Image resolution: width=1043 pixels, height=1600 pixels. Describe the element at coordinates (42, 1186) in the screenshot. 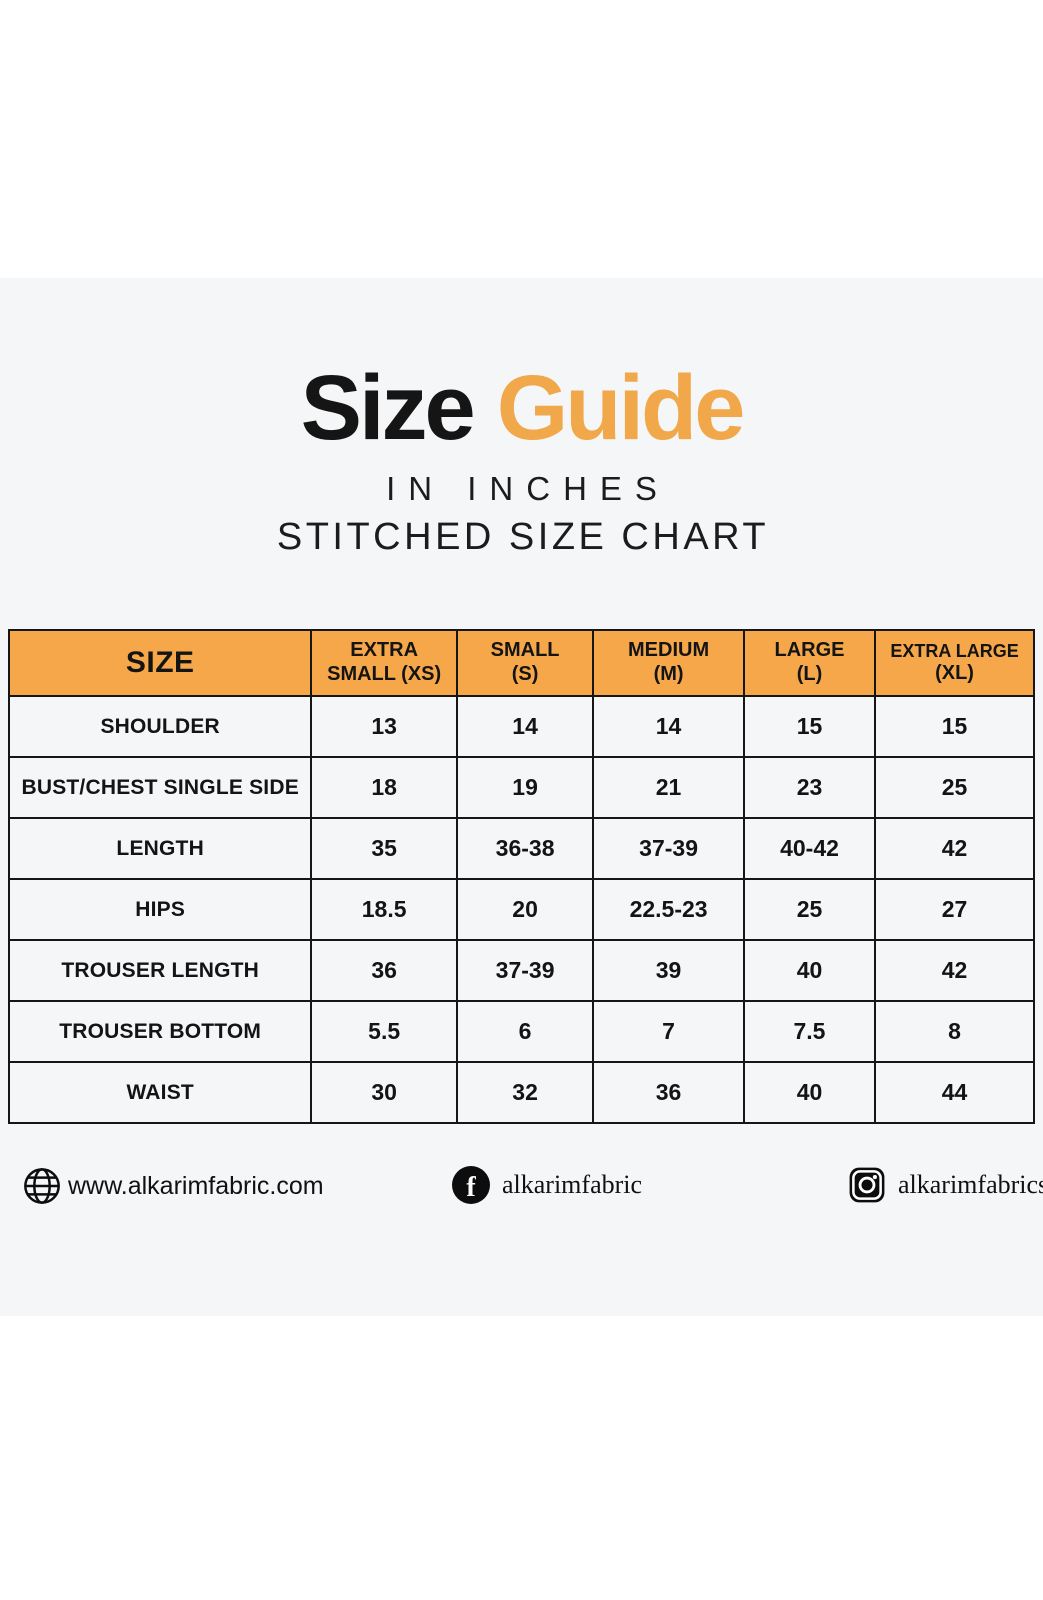

I see `globe-icon` at that location.